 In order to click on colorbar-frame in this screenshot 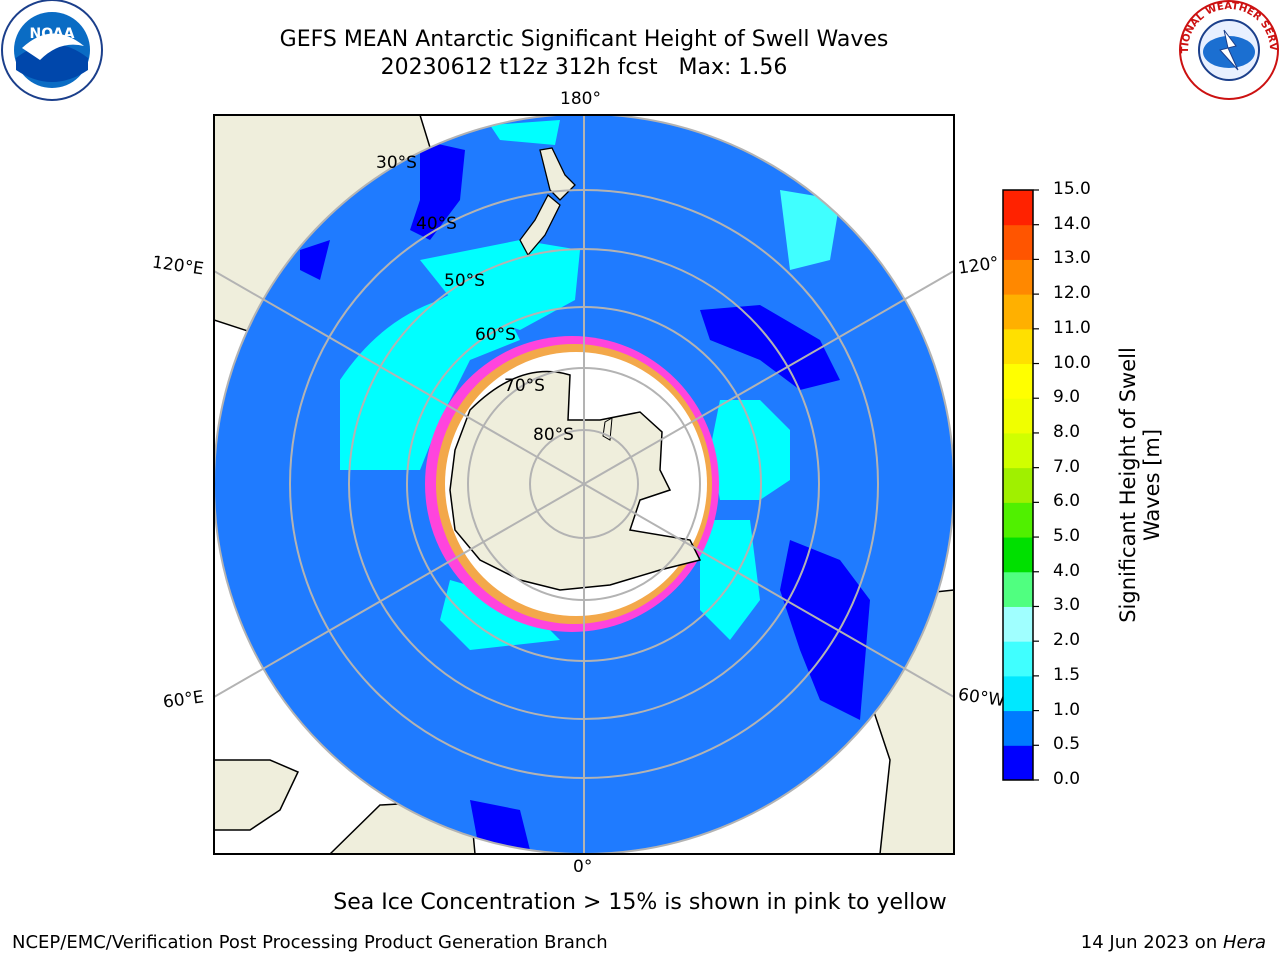, I will do `click(1018, 485)`.